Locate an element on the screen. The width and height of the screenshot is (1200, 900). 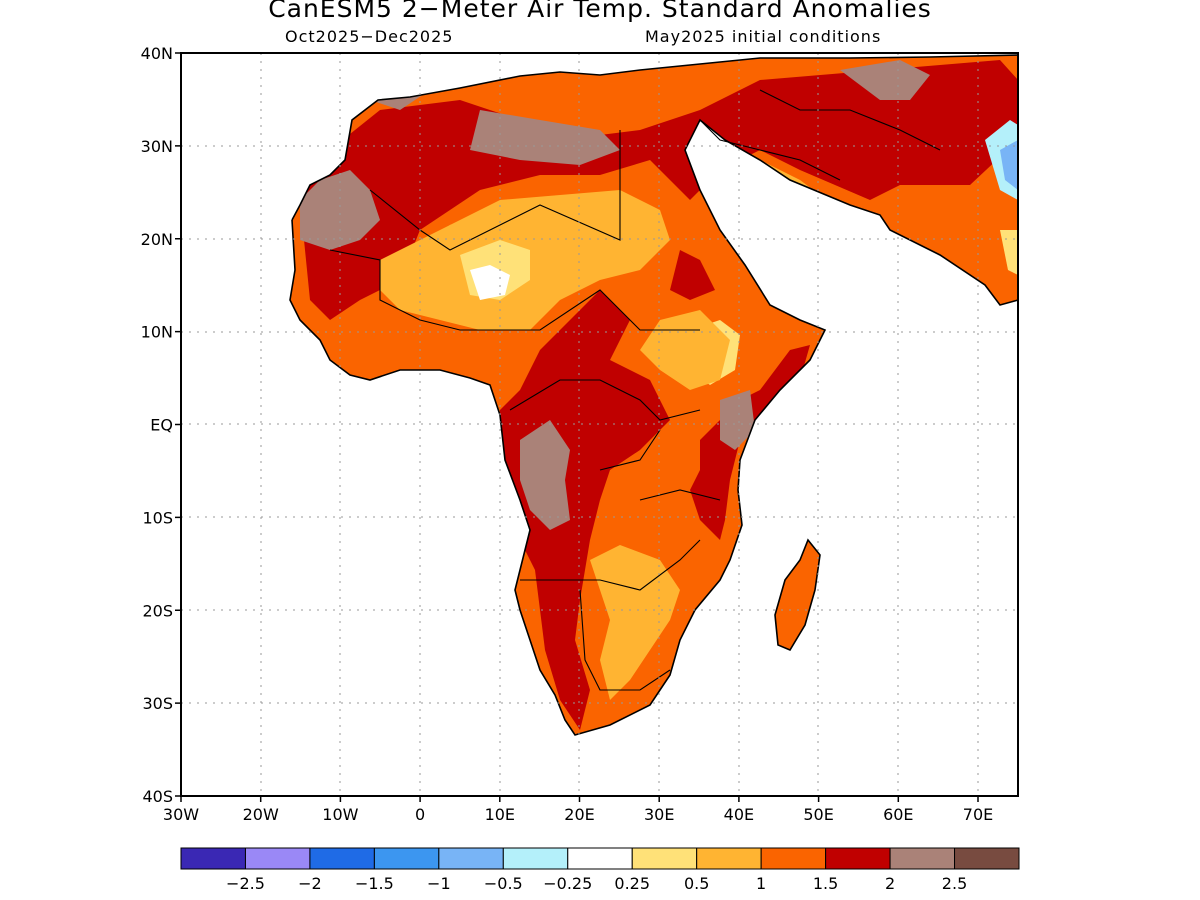
anomaly-2-region-central is located at coordinates (585, 510).